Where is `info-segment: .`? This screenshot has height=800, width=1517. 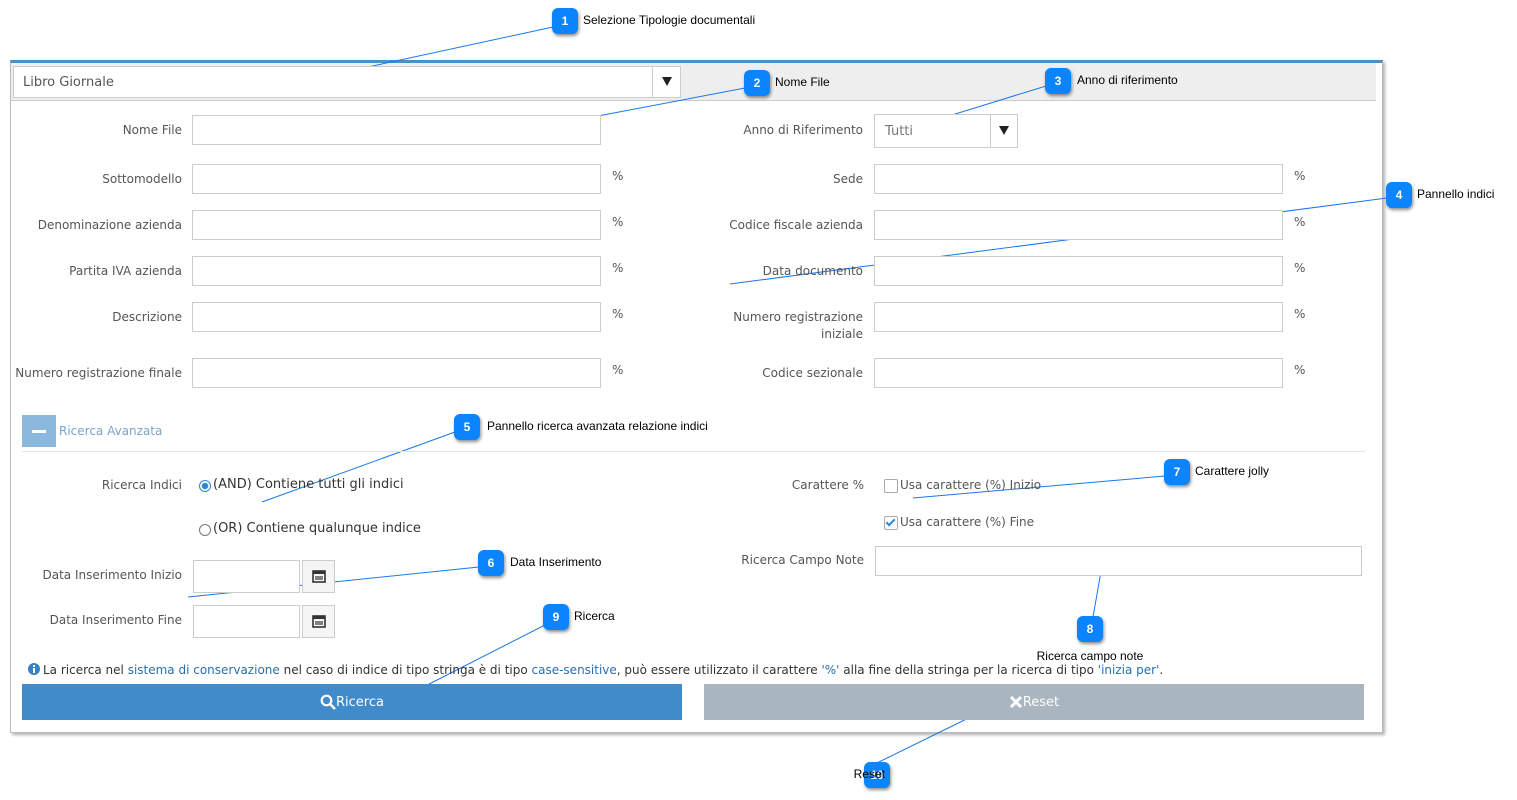 info-segment: . is located at coordinates (1161, 670).